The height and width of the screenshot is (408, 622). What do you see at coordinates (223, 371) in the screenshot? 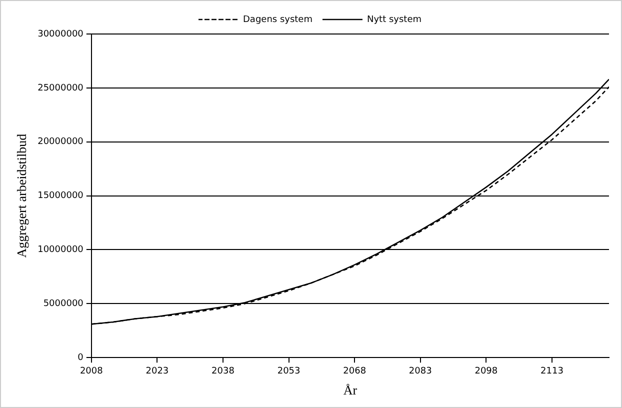
I see `x-tick-label: 2038` at bounding box center [223, 371].